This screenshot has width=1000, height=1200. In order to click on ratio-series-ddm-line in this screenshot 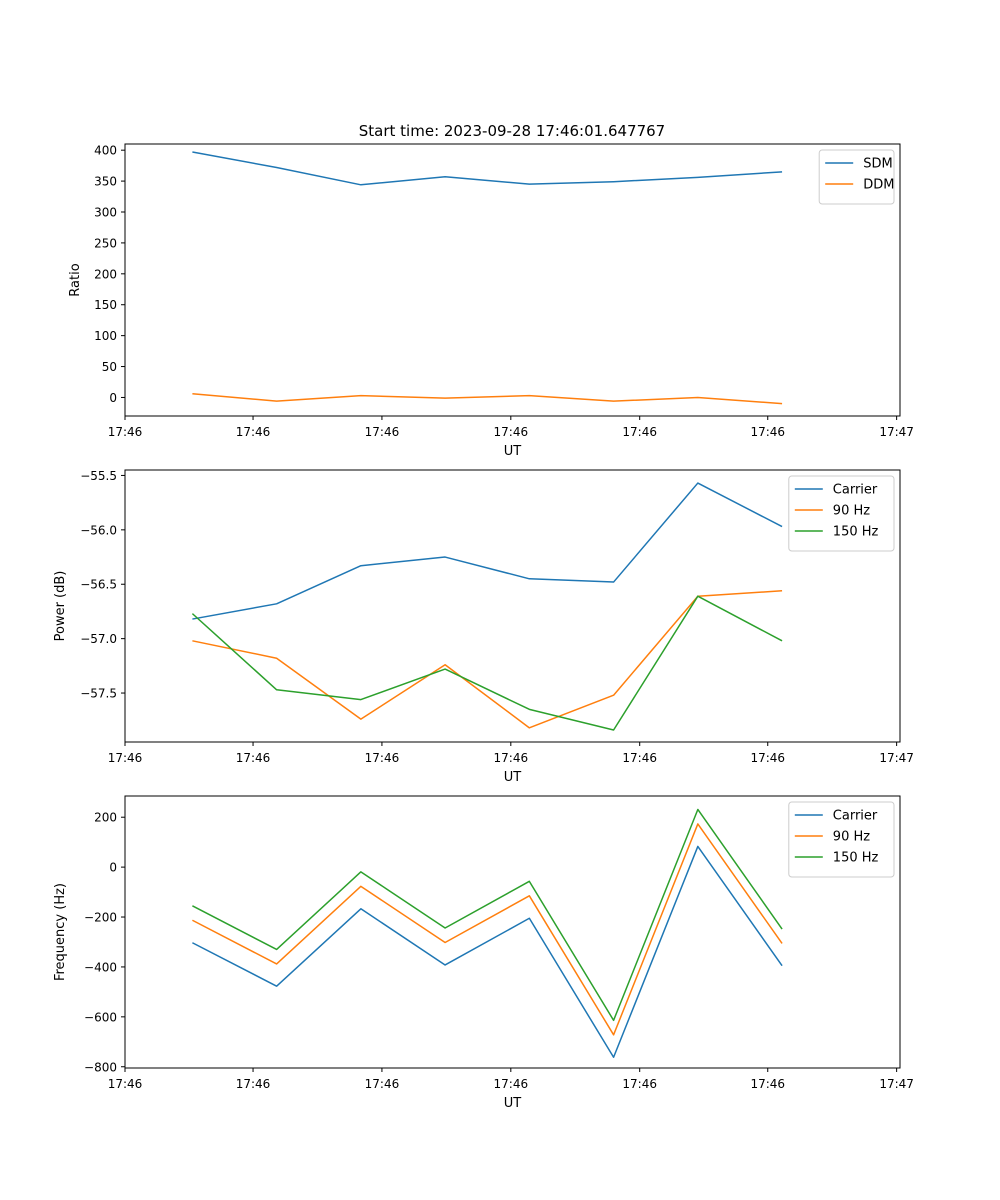, I will do `click(487, 399)`.